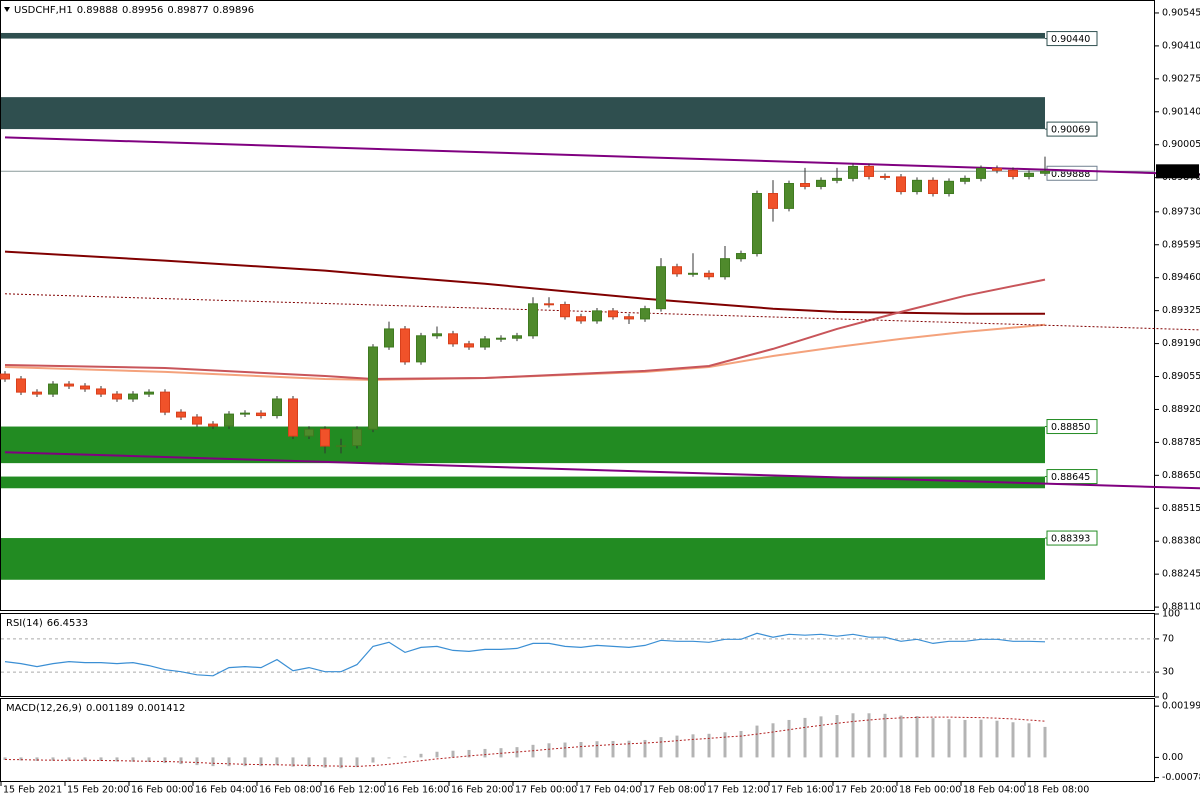 This screenshot has height=800, width=1200. I want to click on y-tick-label: 100, so click(1171, 614).